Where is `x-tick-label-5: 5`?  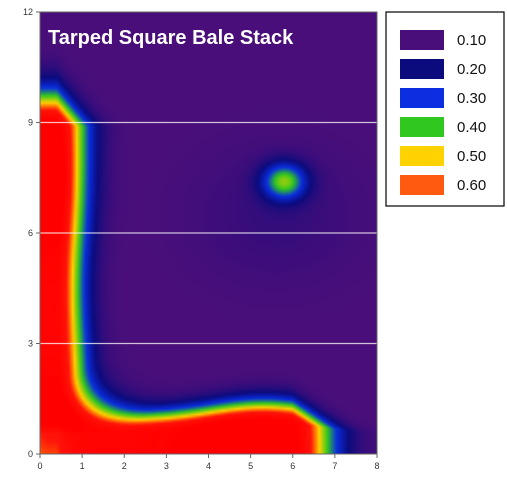 x-tick-label-5: 5 is located at coordinates (250, 466).